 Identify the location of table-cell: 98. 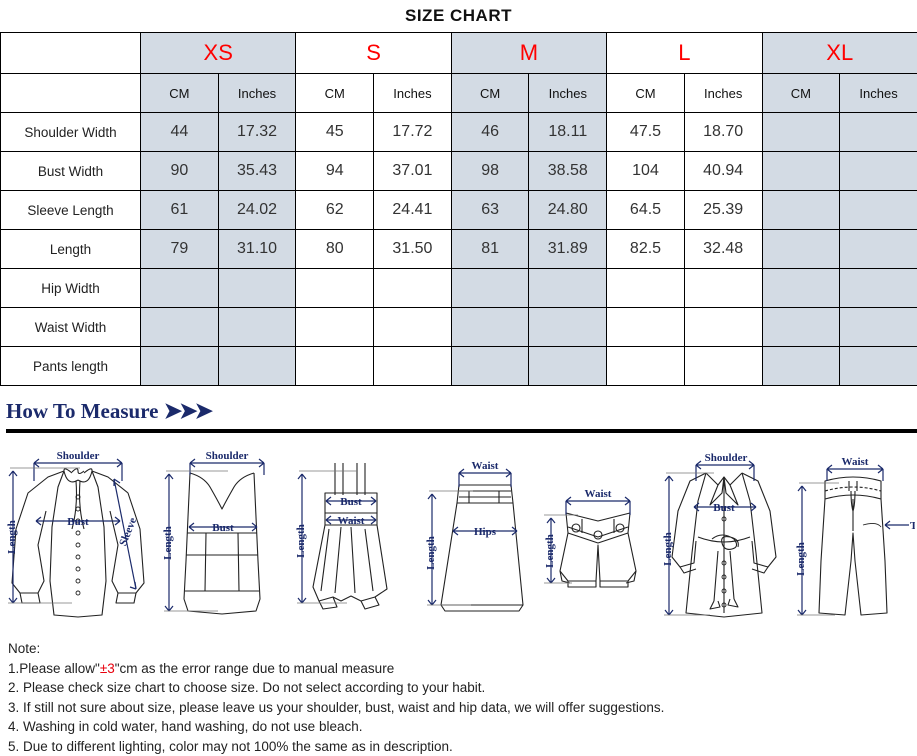
(490, 171).